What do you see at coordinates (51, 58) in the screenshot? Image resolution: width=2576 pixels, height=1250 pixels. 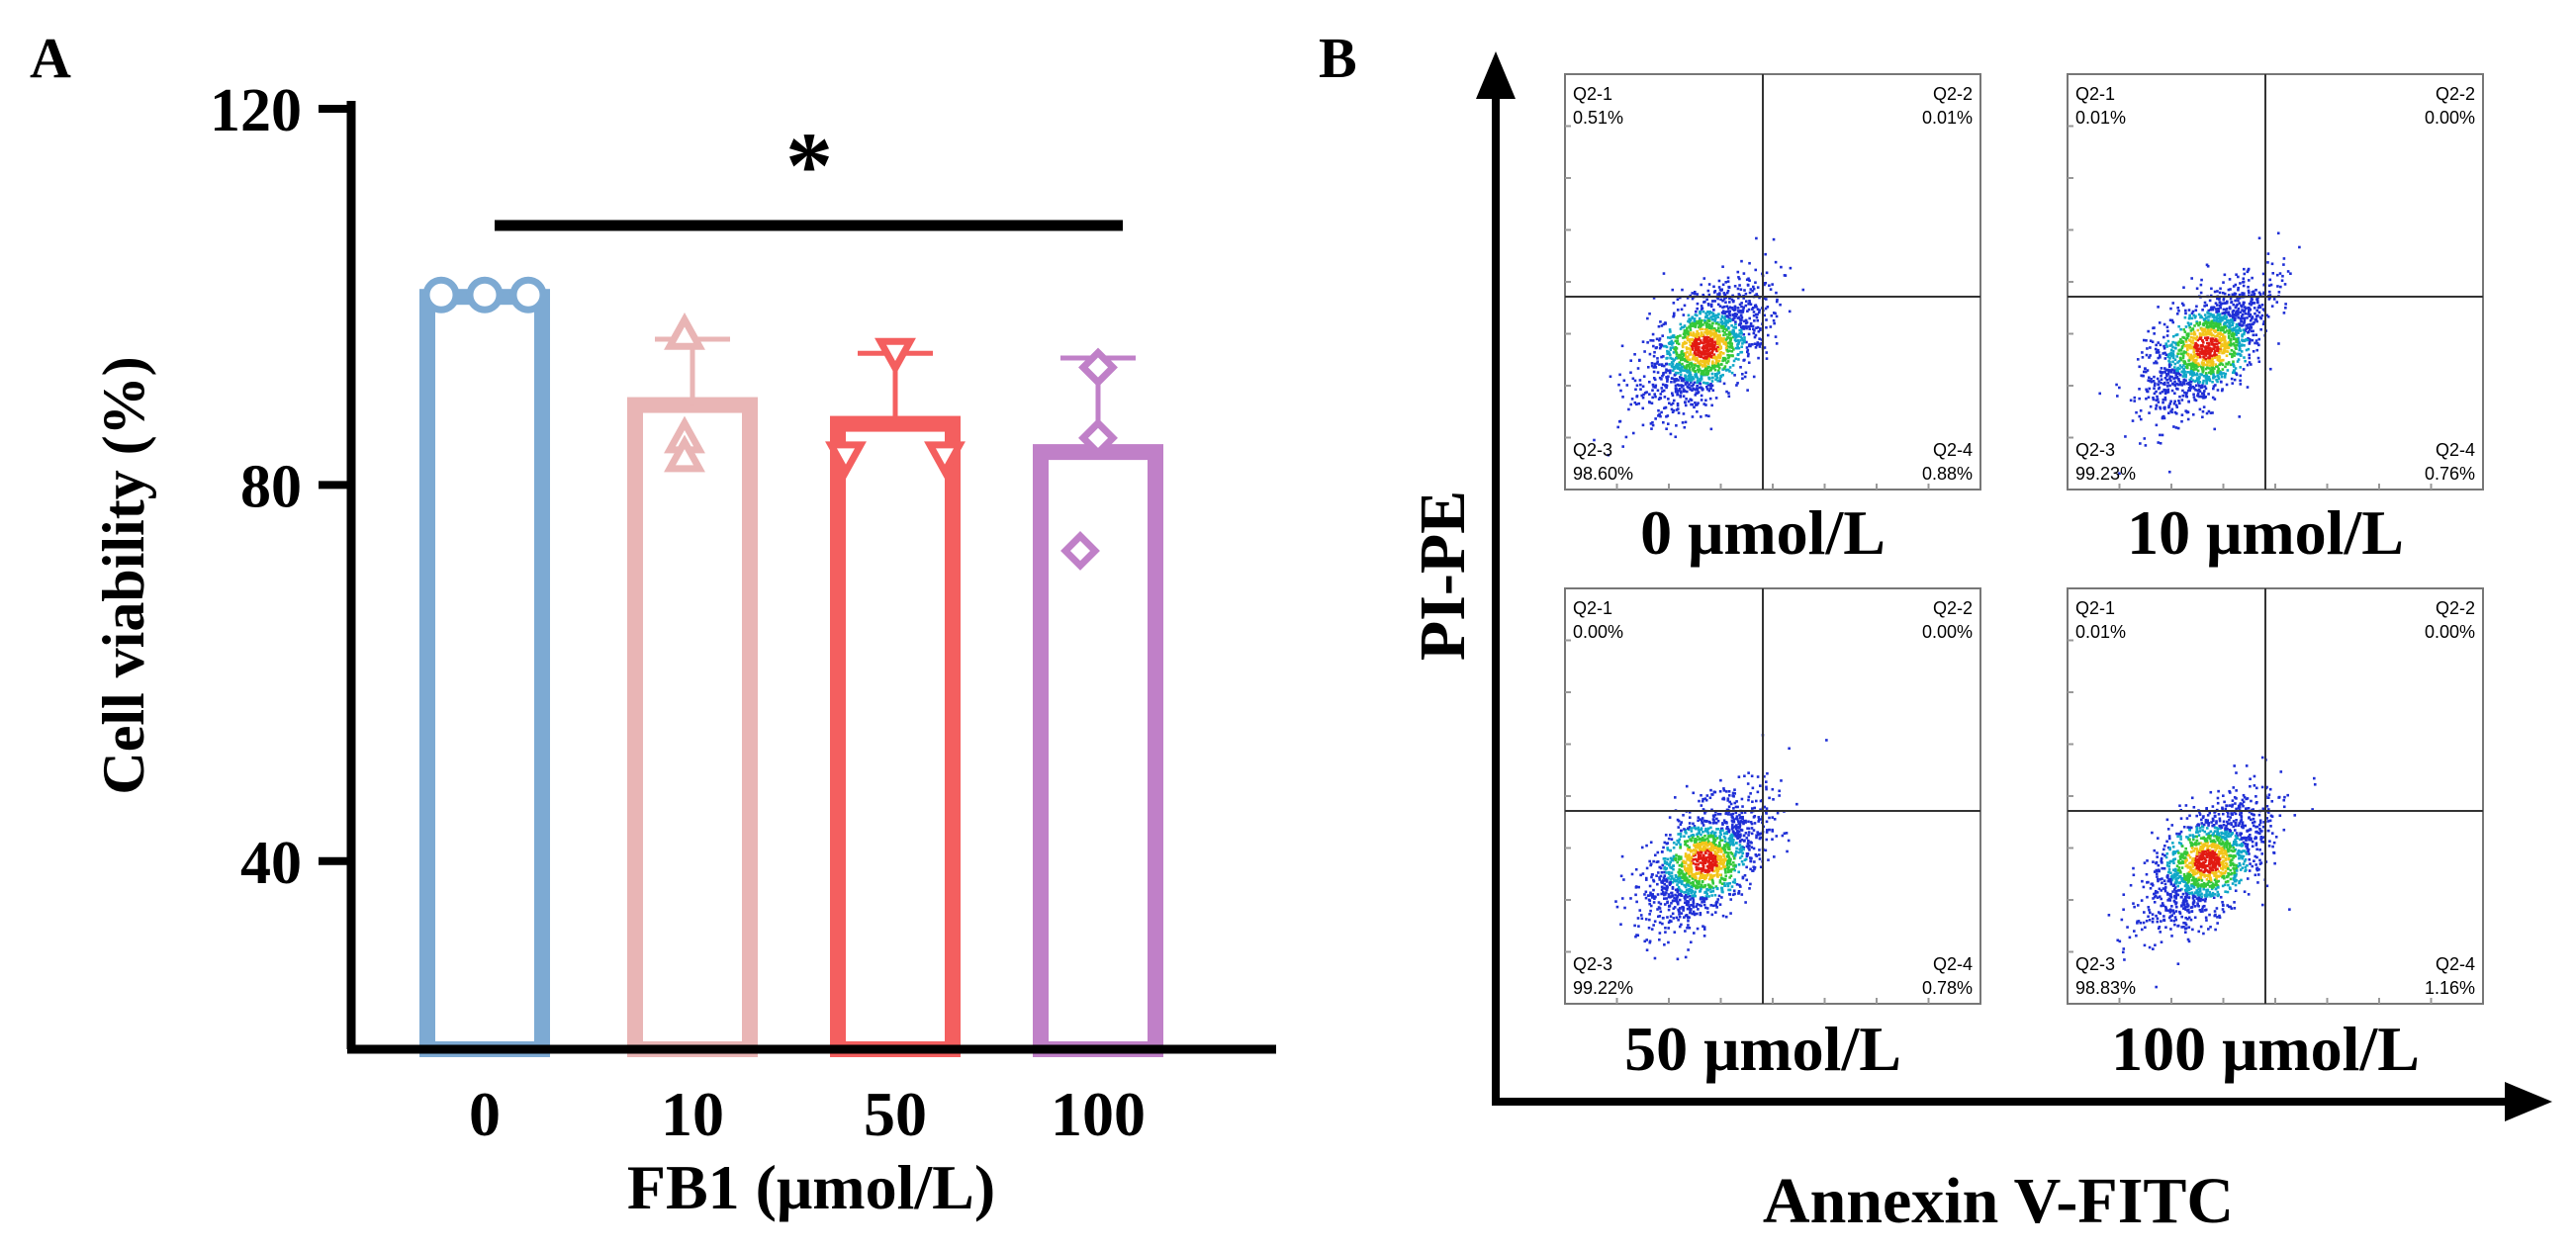 I see `panel-a-label: A` at bounding box center [51, 58].